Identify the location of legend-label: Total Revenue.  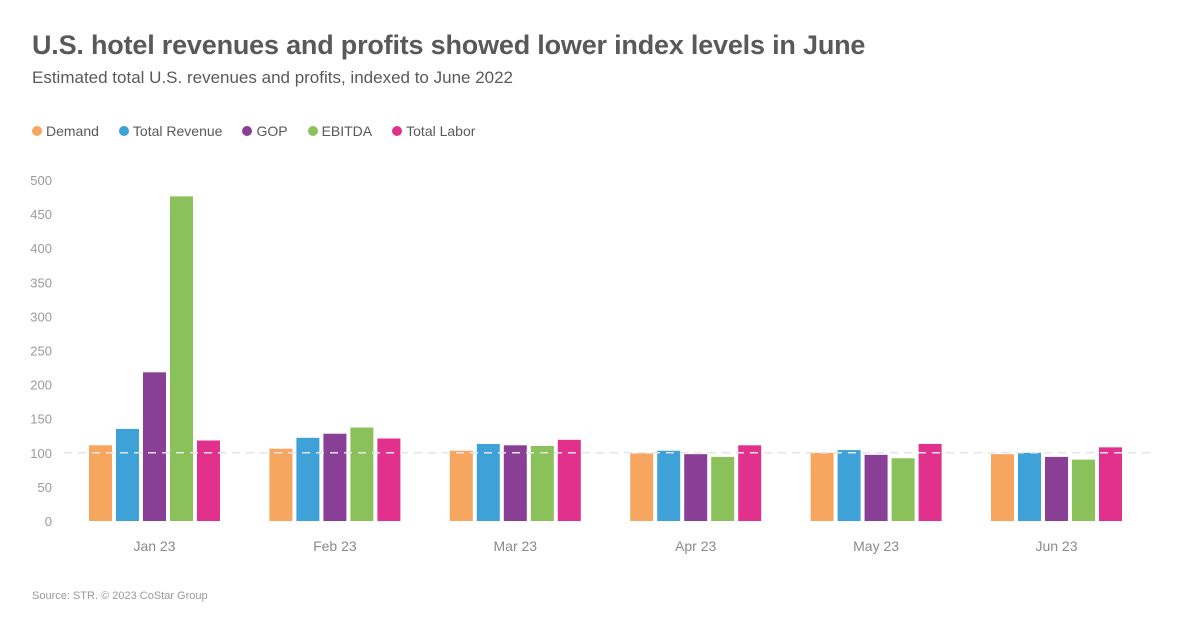
(177, 131).